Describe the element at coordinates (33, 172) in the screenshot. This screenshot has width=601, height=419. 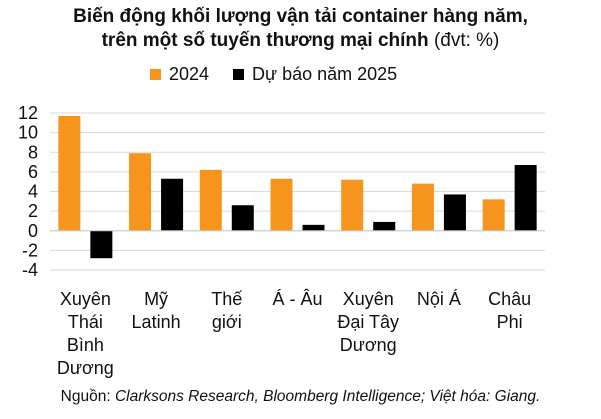
I see `y-tick-label: 6` at that location.